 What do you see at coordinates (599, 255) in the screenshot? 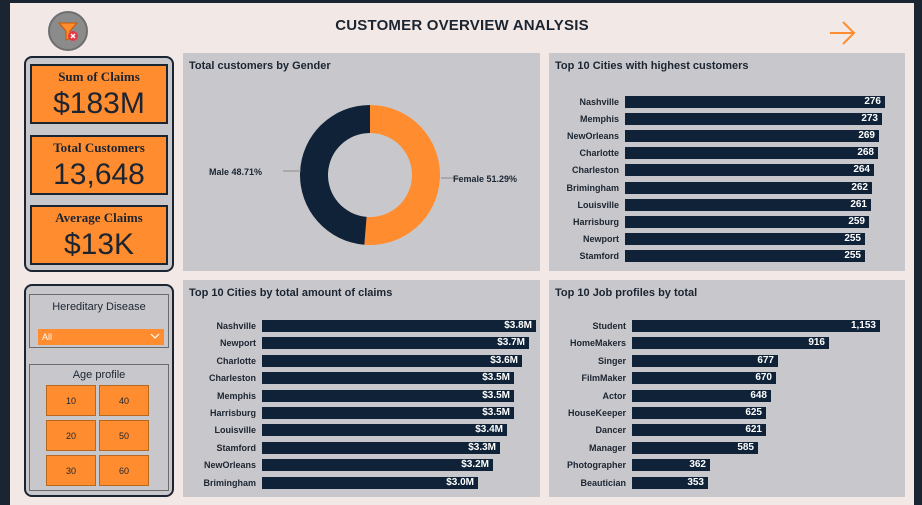
I see `bar-category-label: Stamford` at bounding box center [599, 255].